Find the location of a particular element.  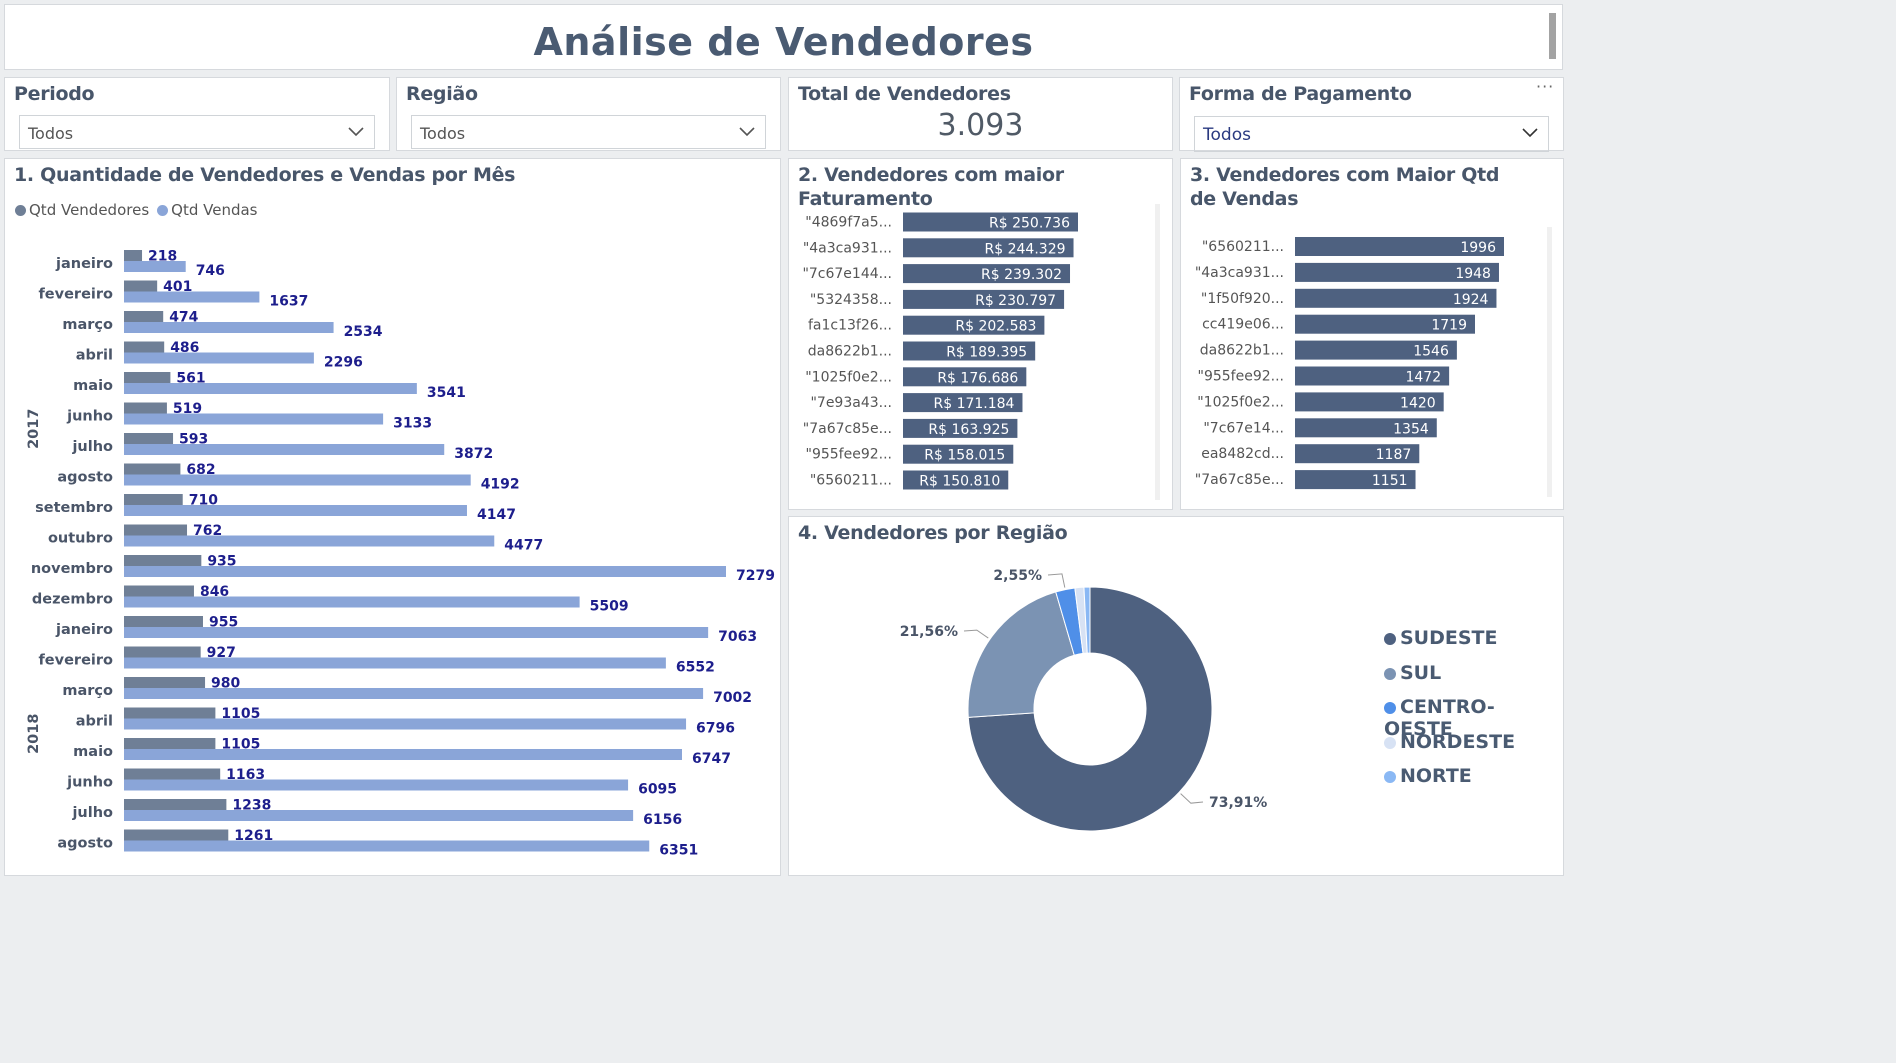

pie-slice-norte is located at coordinates (1087, 620).